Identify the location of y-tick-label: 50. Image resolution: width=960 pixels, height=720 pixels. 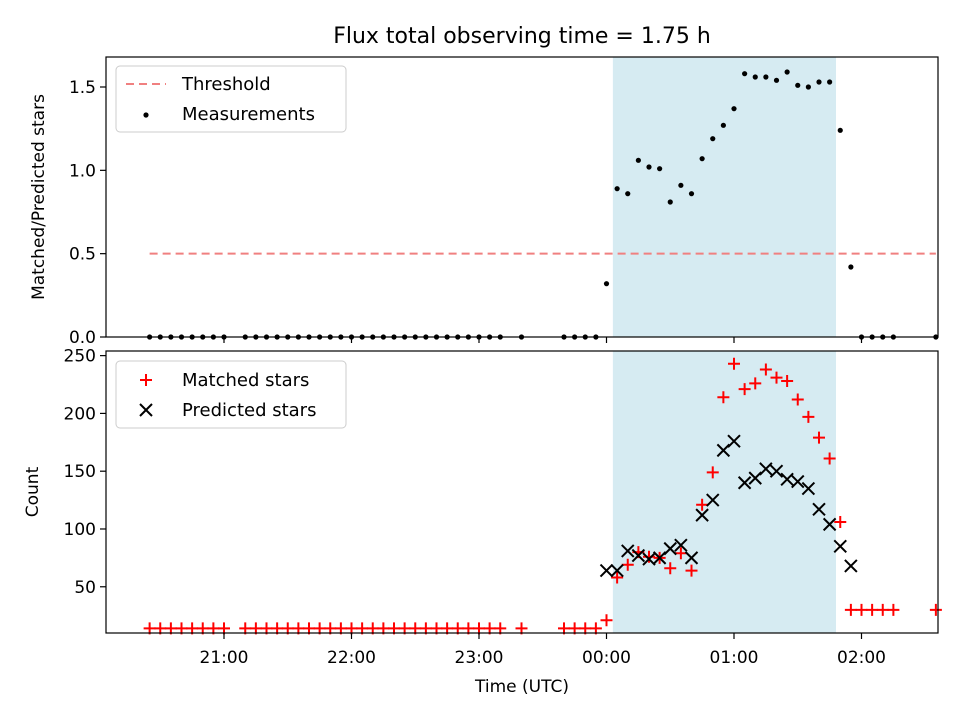
(85, 588).